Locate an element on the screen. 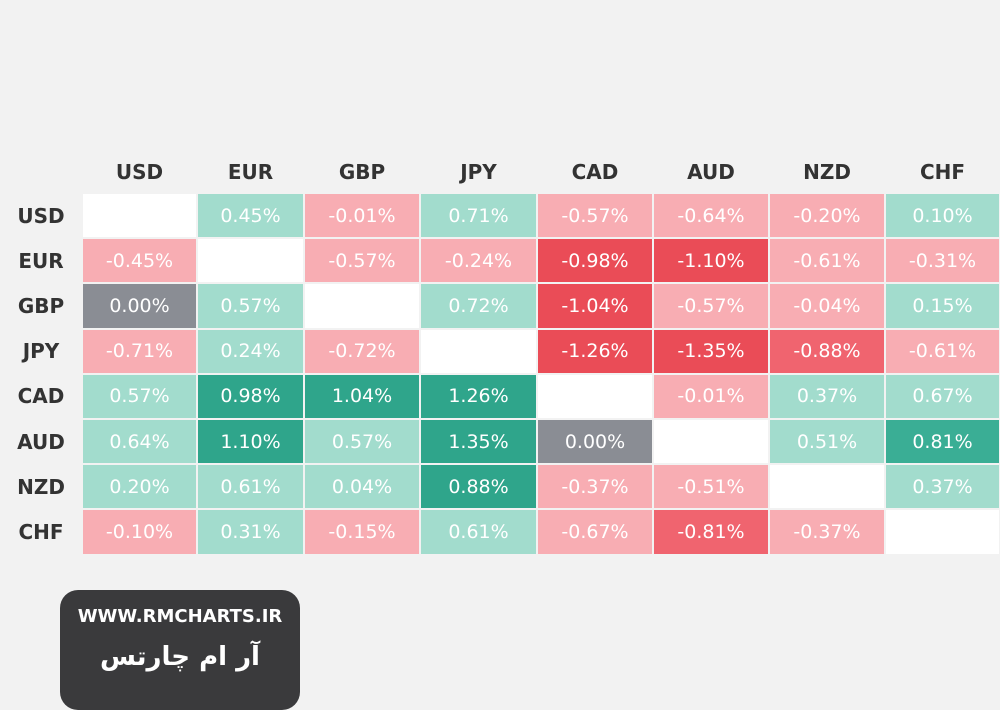  heat-cell: -0.67% is located at coordinates (595, 532).